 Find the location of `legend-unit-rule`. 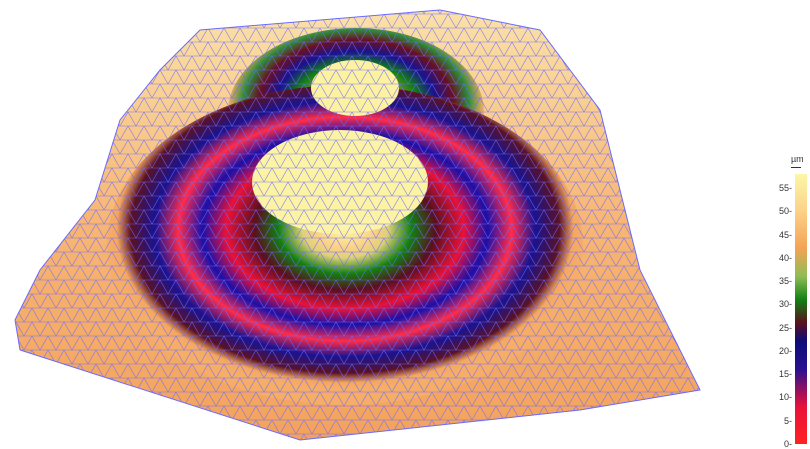

legend-unit-rule is located at coordinates (796, 167).